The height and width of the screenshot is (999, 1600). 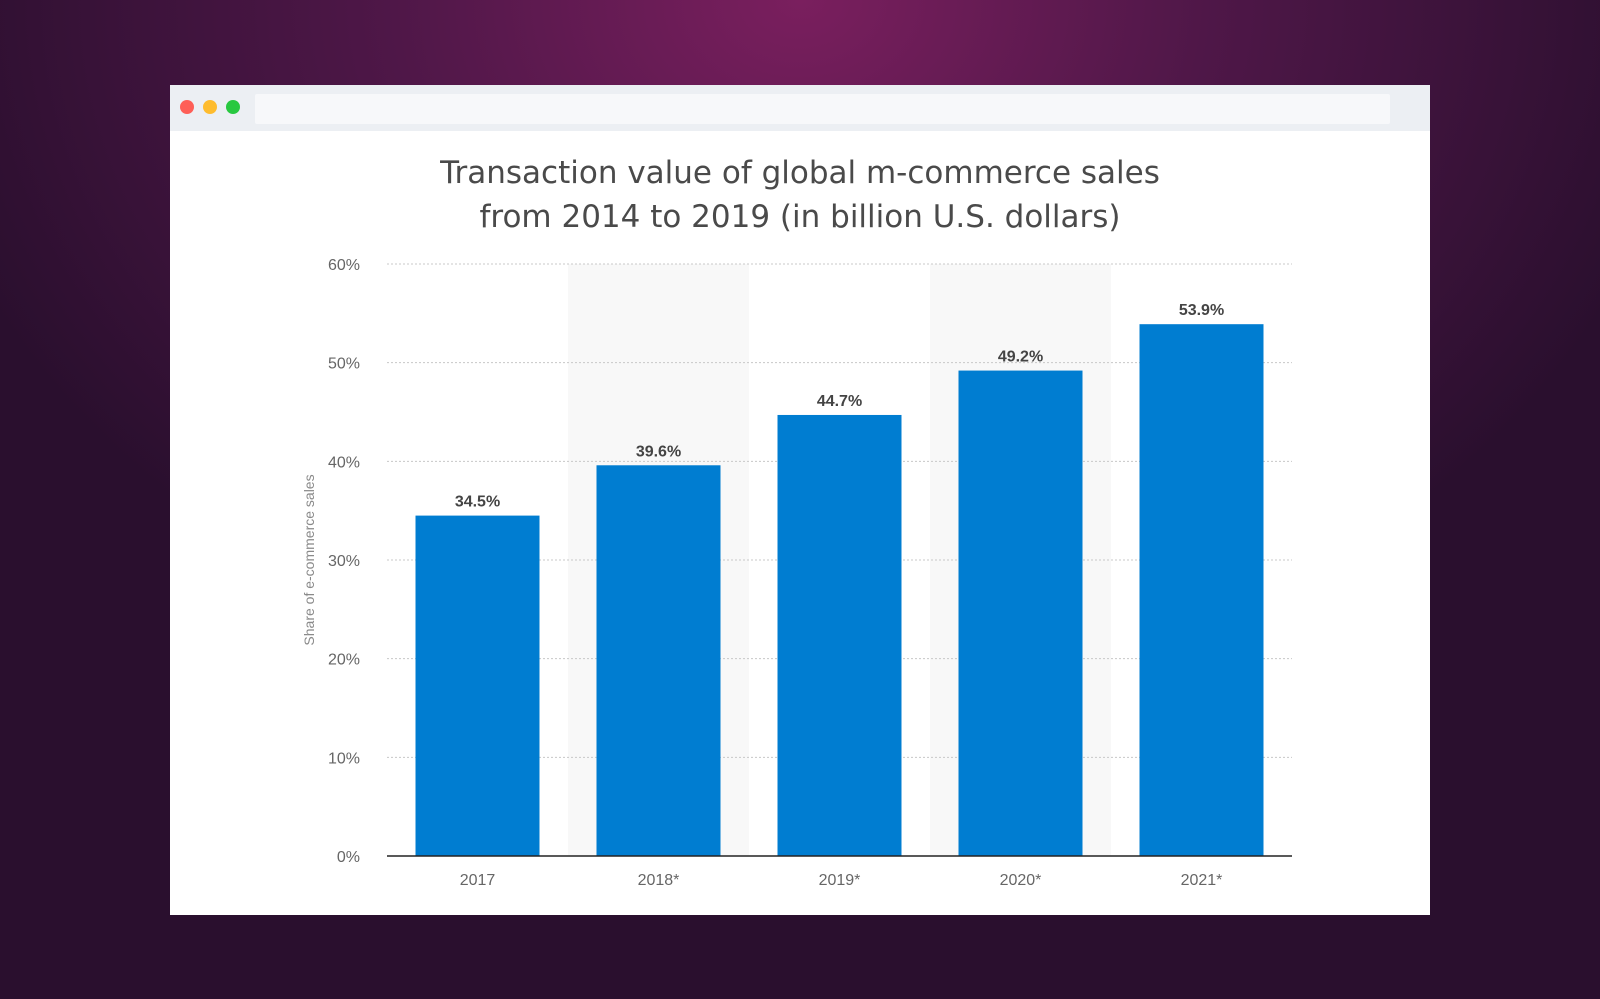 I want to click on data-label: 53.9%, so click(x=1201, y=310).